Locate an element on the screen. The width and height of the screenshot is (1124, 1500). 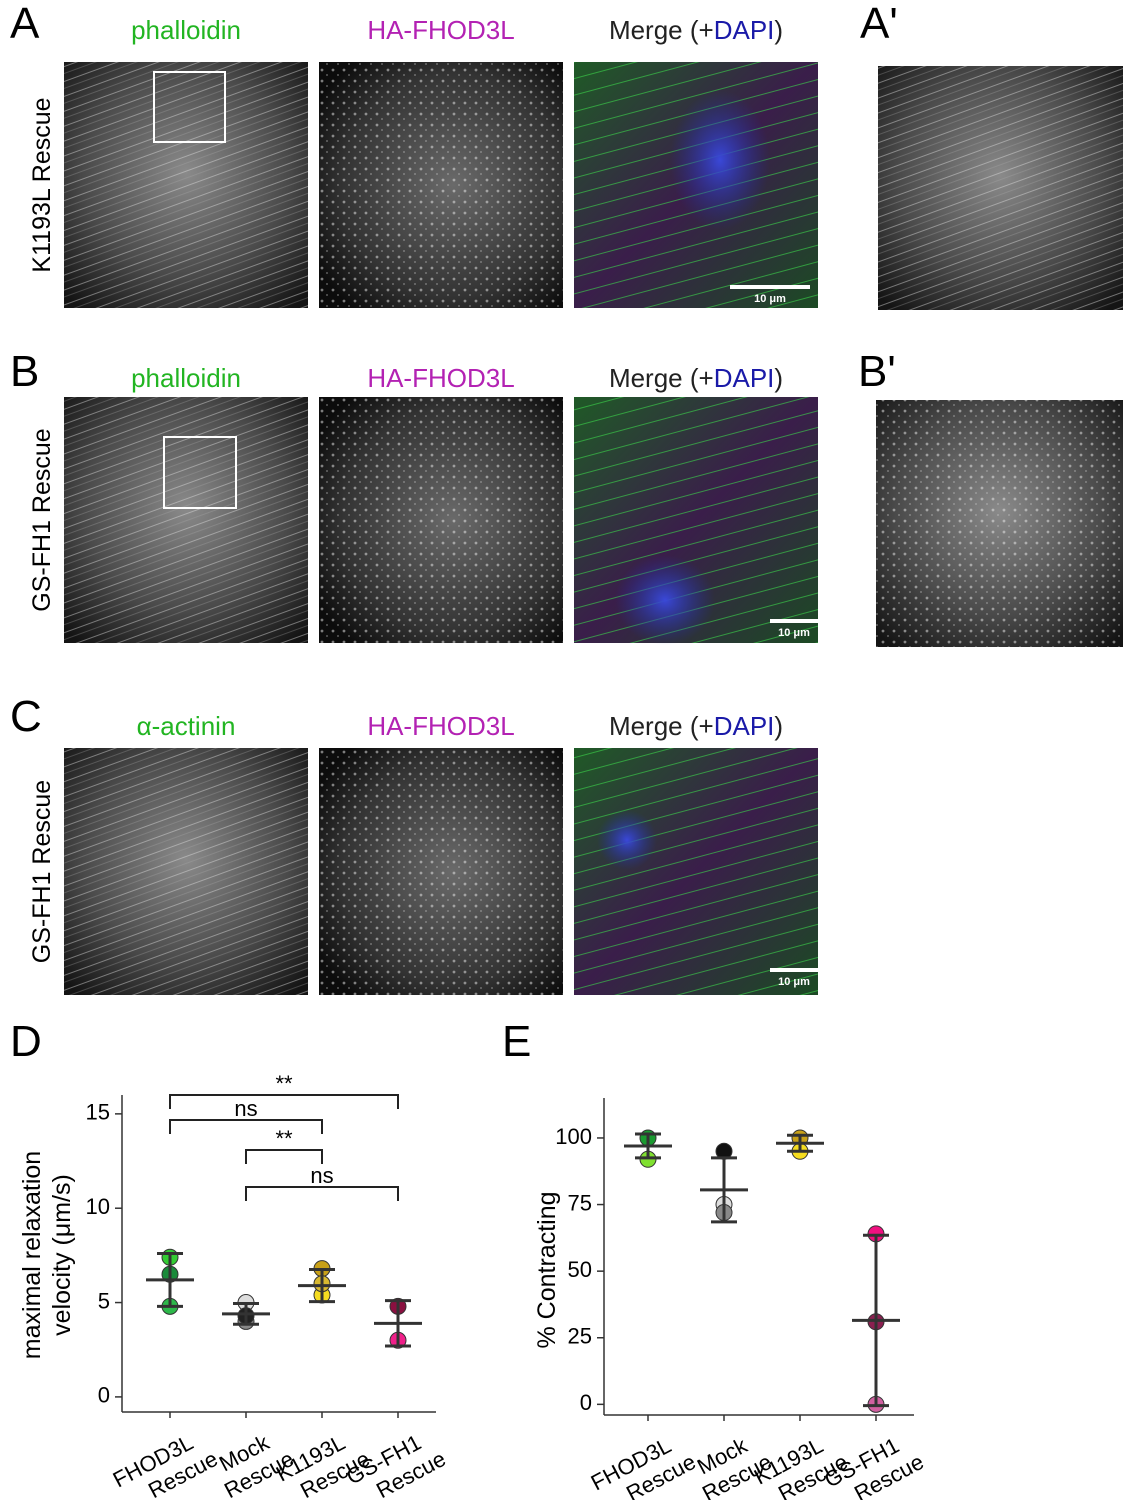
panel-label: B is located at coordinates (24, 371).